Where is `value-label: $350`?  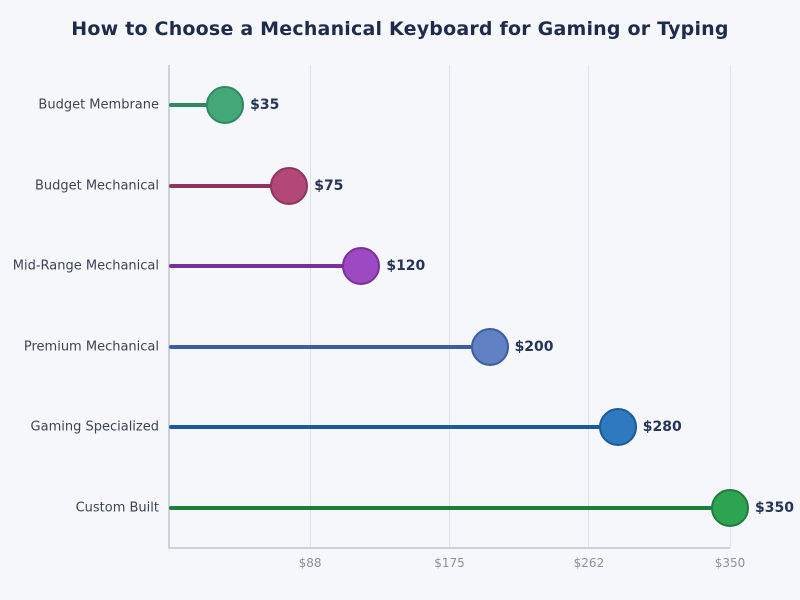 value-label: $350 is located at coordinates (774, 507).